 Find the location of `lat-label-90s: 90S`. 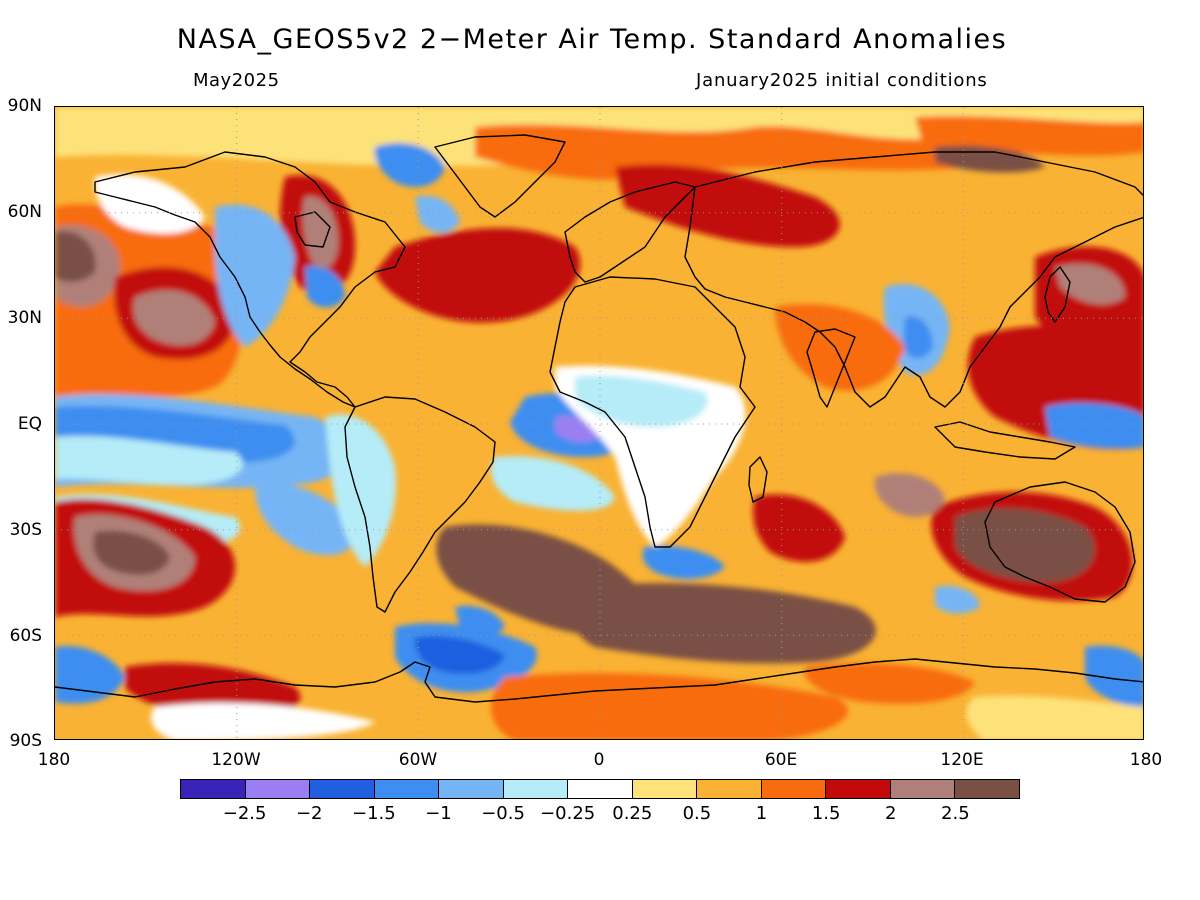

lat-label-90s: 90S is located at coordinates (25, 741).